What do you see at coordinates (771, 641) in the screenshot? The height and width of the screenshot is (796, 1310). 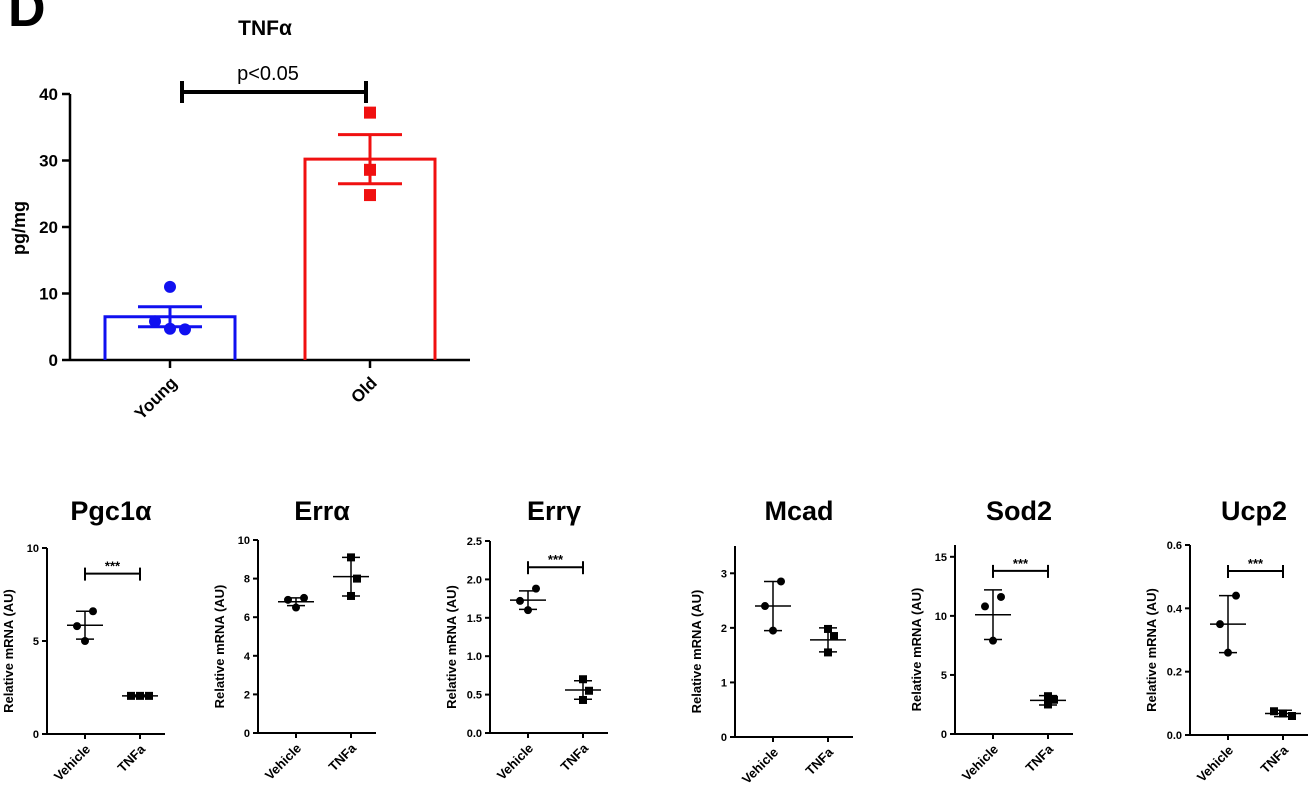 I see `chart-mcad: Mcad 0 1 2 3 Relative mRNA (AU) Vehicle TNFa` at bounding box center [771, 641].